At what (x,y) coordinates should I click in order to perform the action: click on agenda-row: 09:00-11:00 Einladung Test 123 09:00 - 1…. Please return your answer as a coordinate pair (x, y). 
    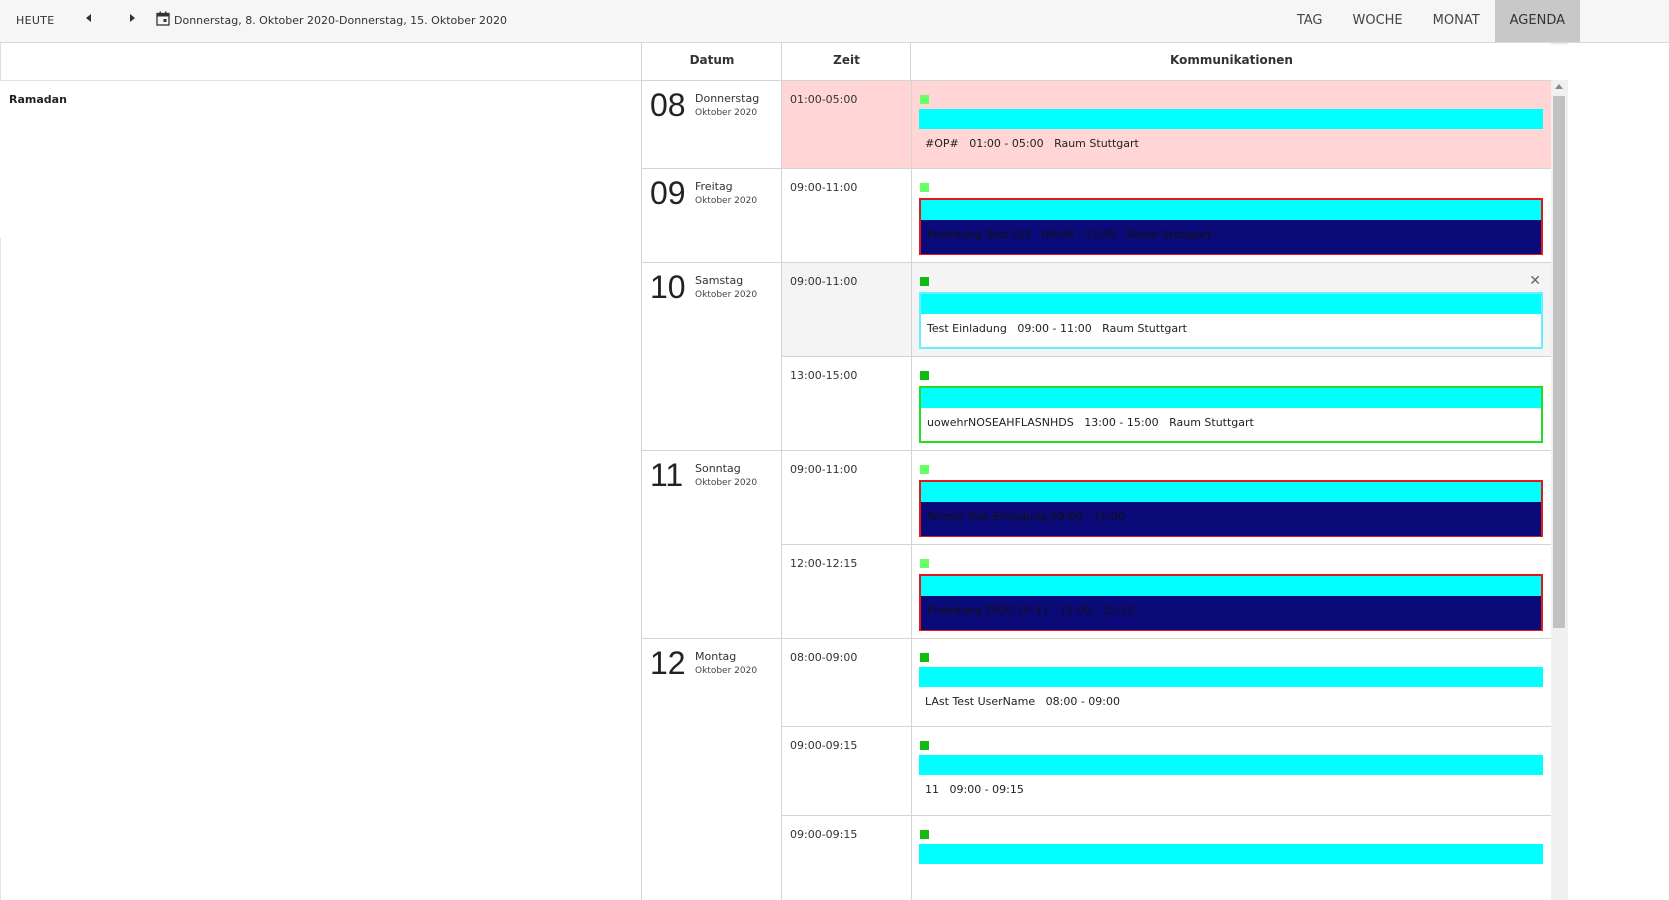
    Looking at the image, I should click on (1166, 216).